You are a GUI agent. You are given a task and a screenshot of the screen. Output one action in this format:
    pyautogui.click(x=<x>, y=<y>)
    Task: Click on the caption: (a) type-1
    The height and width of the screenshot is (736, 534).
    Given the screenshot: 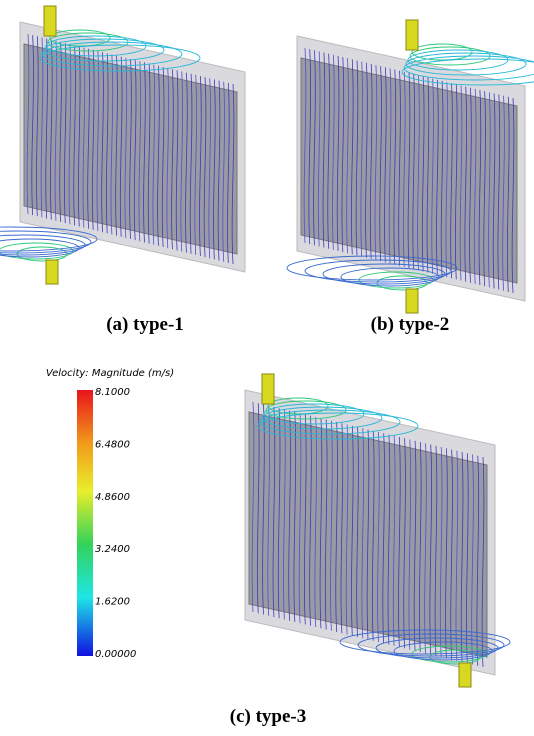 What is the action you would take?
    pyautogui.click(x=145, y=324)
    